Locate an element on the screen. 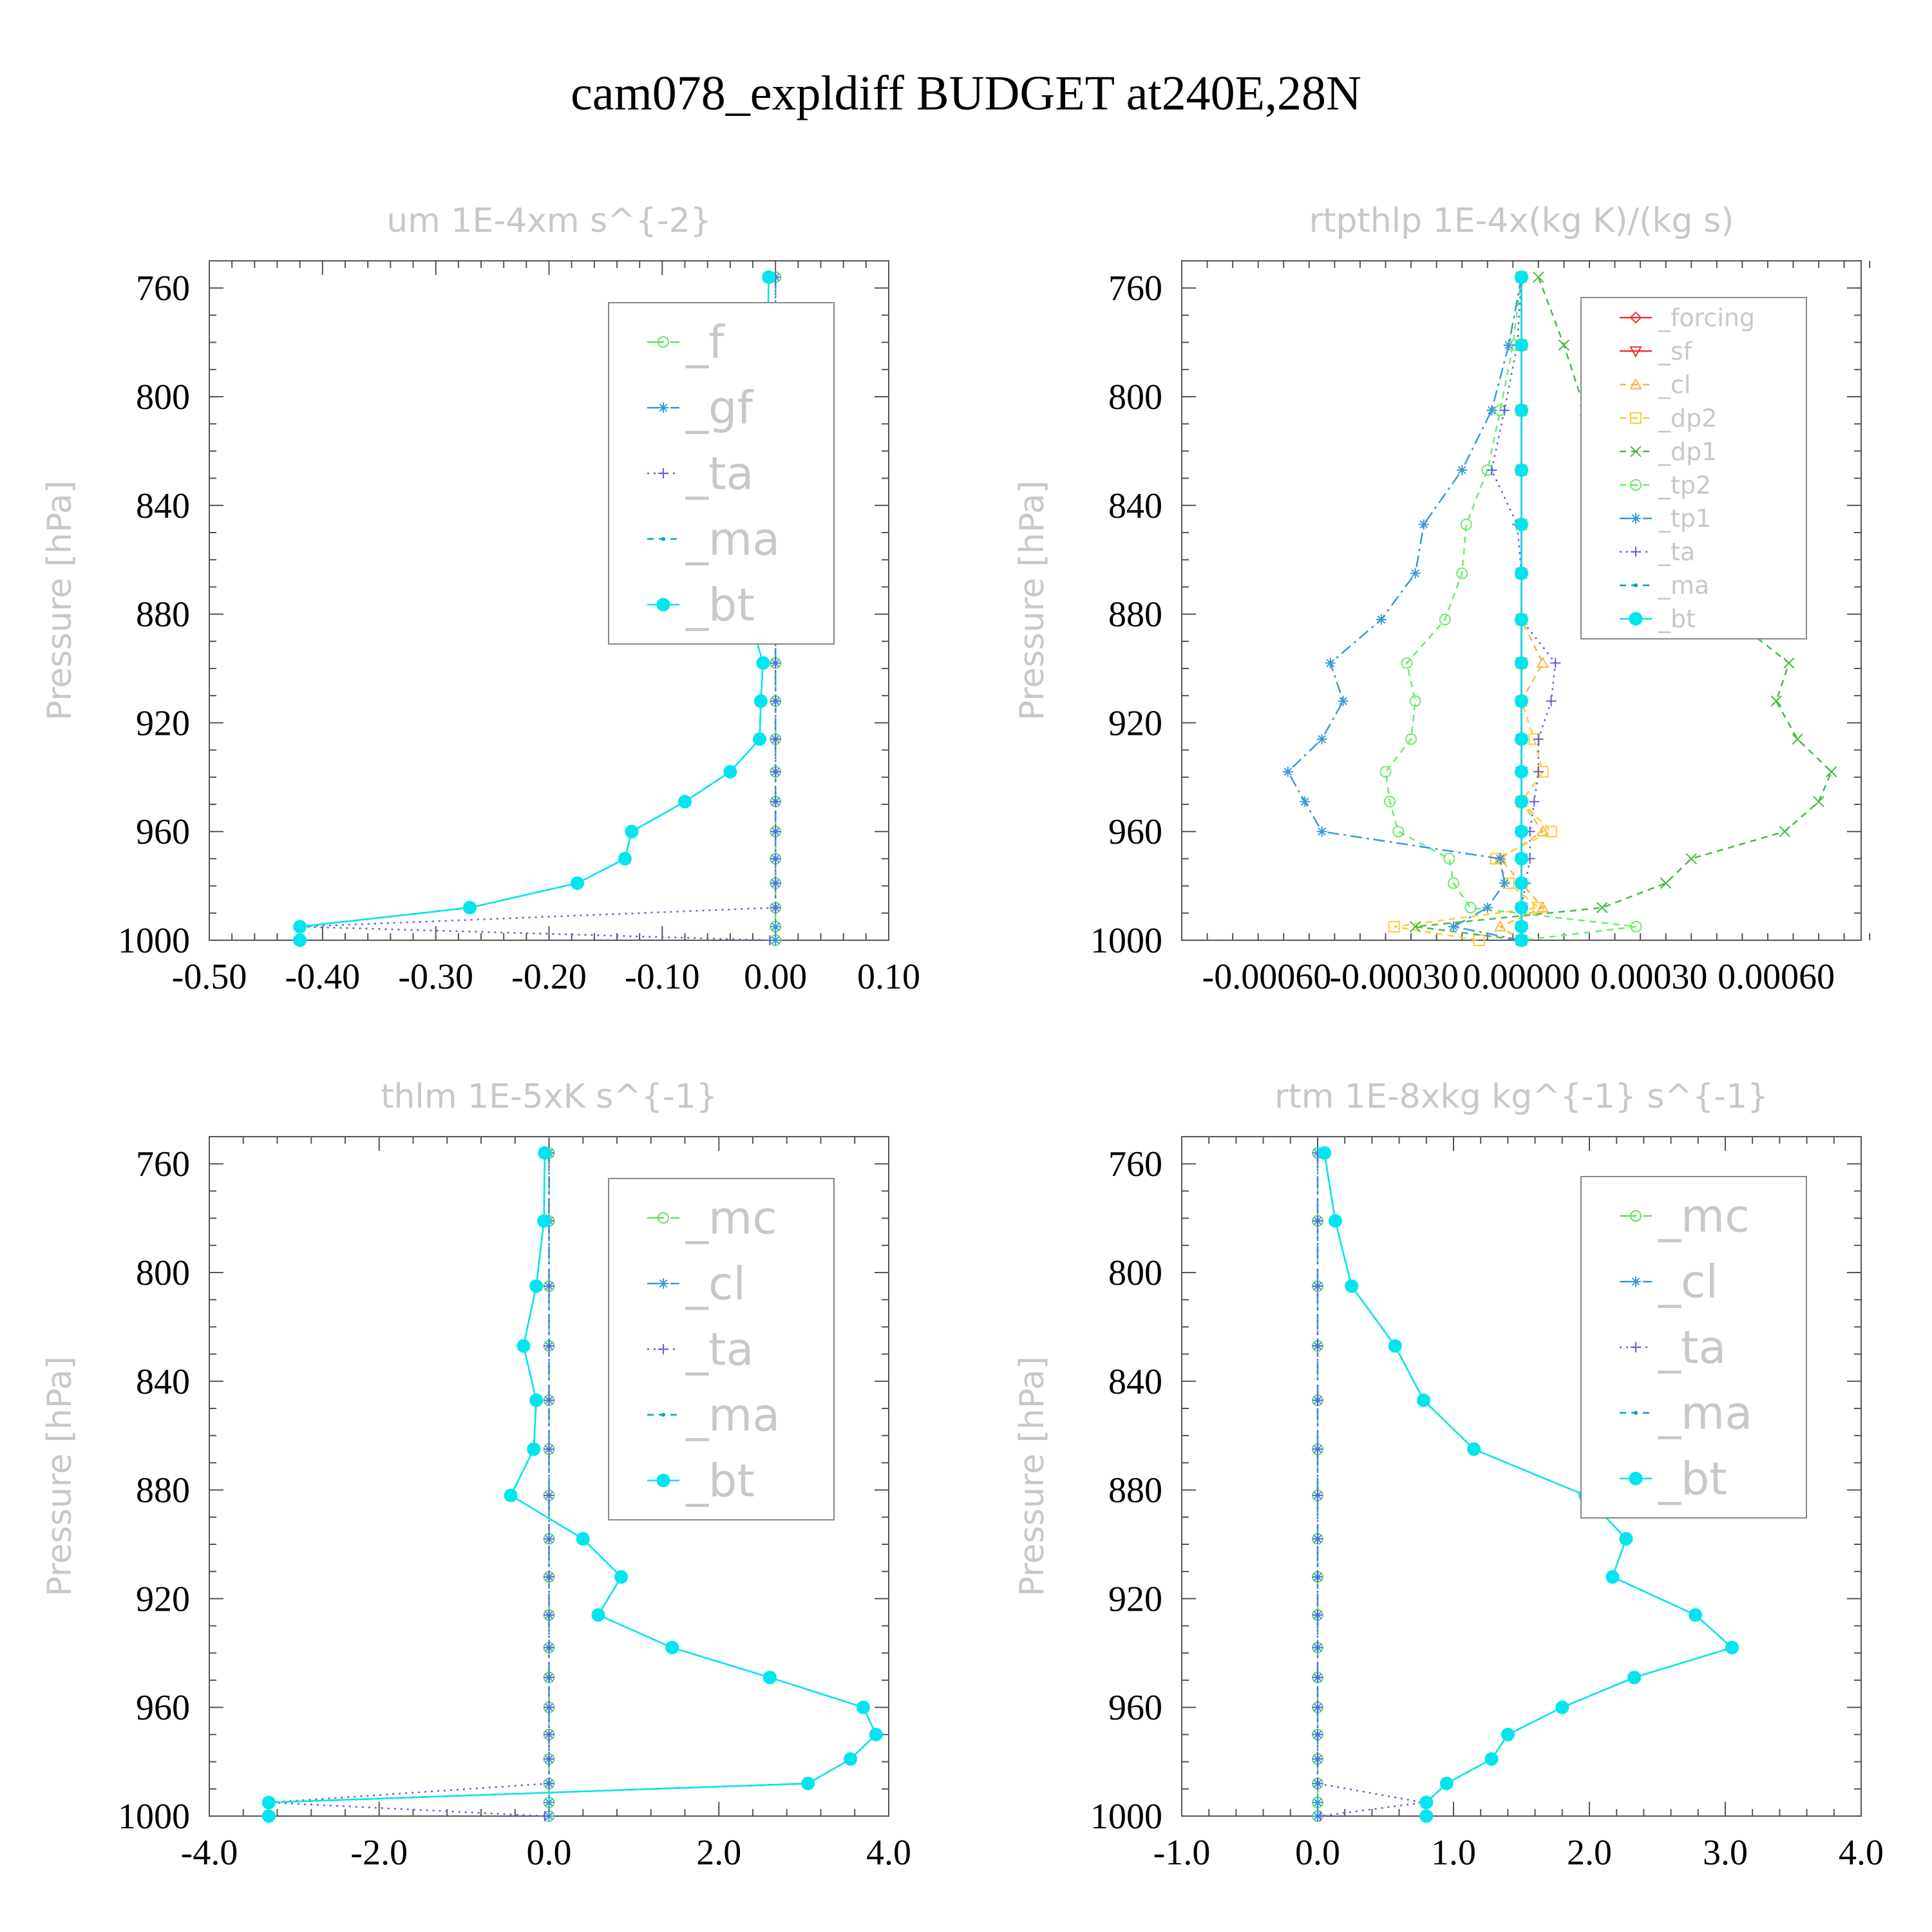 Image resolution: width=1932 pixels, height=1932 pixels. legend-box is located at coordinates (1694, 468).